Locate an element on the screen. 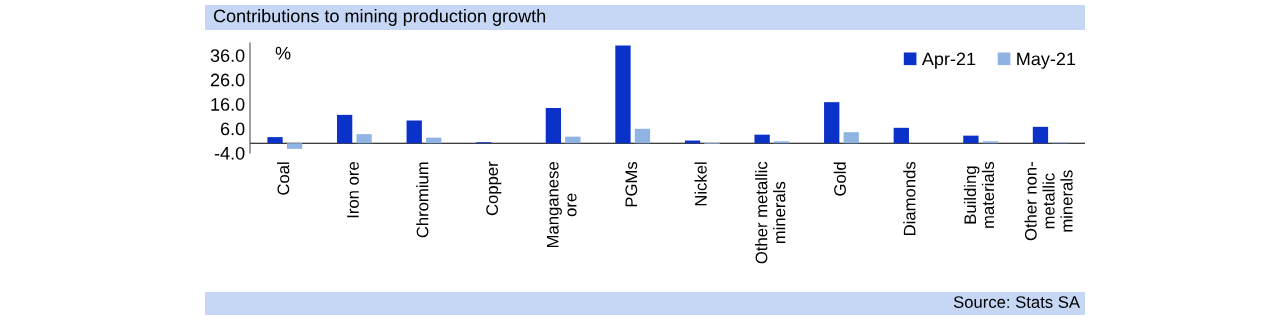 The height and width of the screenshot is (320, 1288). source-note: Source: Stats SA is located at coordinates (1016, 302).